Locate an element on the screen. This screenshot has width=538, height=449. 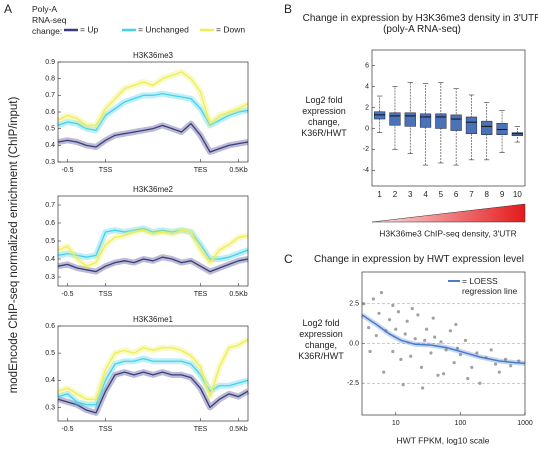
x-tick-label: 2 is located at coordinates (395, 194).